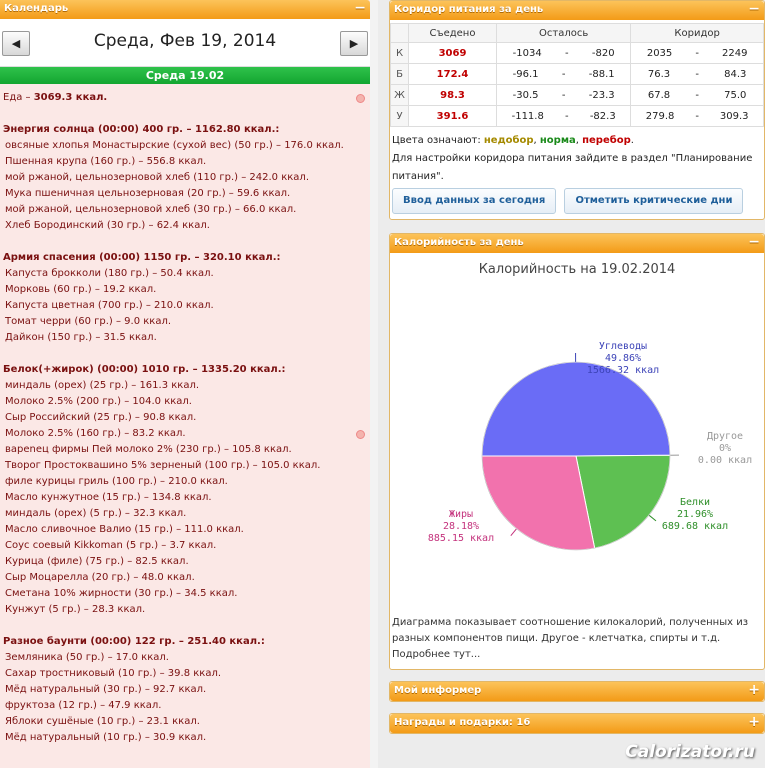  I want to click on awards-panel: Награды и подарки: 16 +, so click(577, 723).